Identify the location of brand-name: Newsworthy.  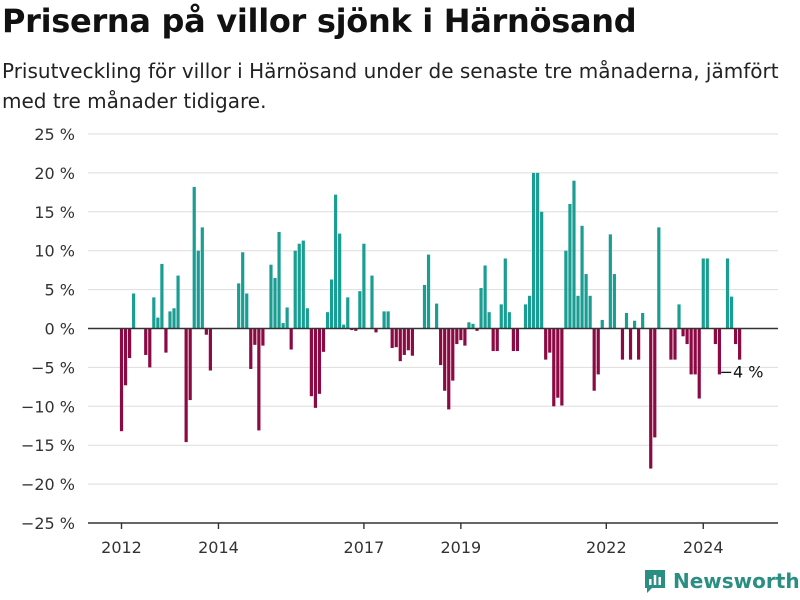
(736, 581).